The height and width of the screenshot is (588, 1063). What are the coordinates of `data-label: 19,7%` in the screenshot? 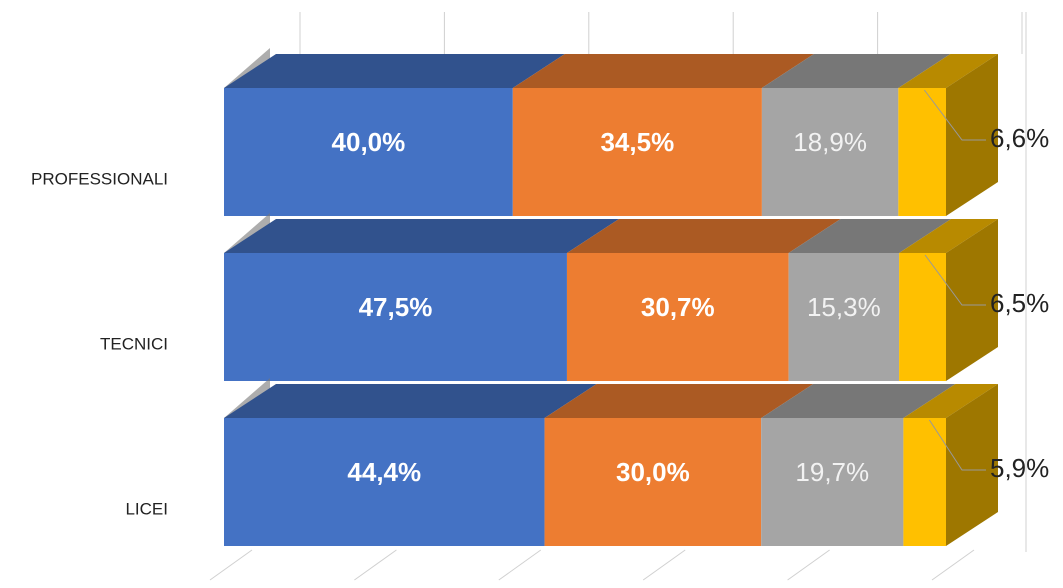 It's located at (832, 472).